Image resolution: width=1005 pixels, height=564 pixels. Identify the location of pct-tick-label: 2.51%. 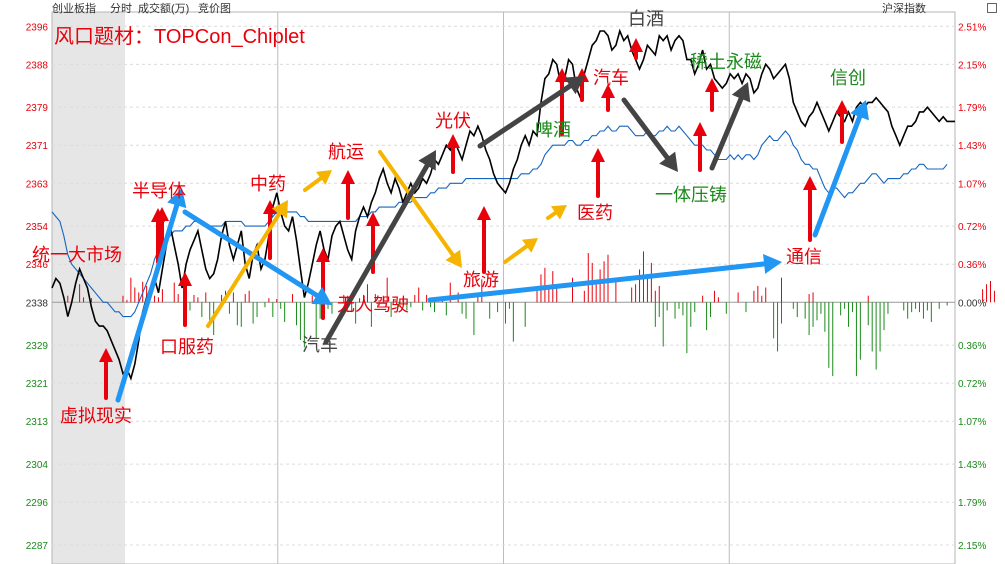
(972, 27).